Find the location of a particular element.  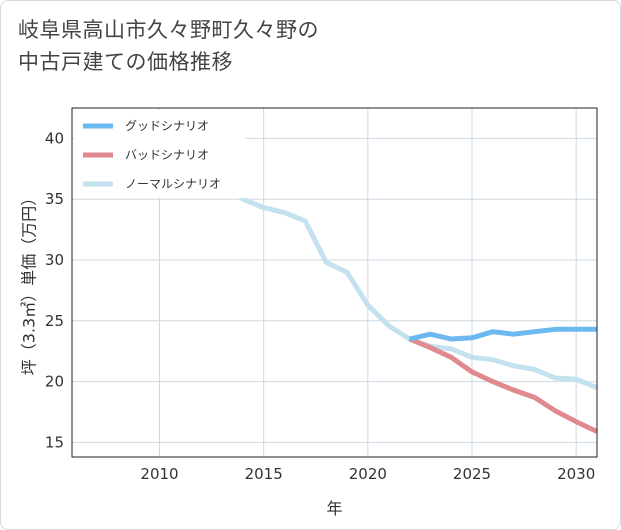

x-axis-label: 年 is located at coordinates (334, 508).